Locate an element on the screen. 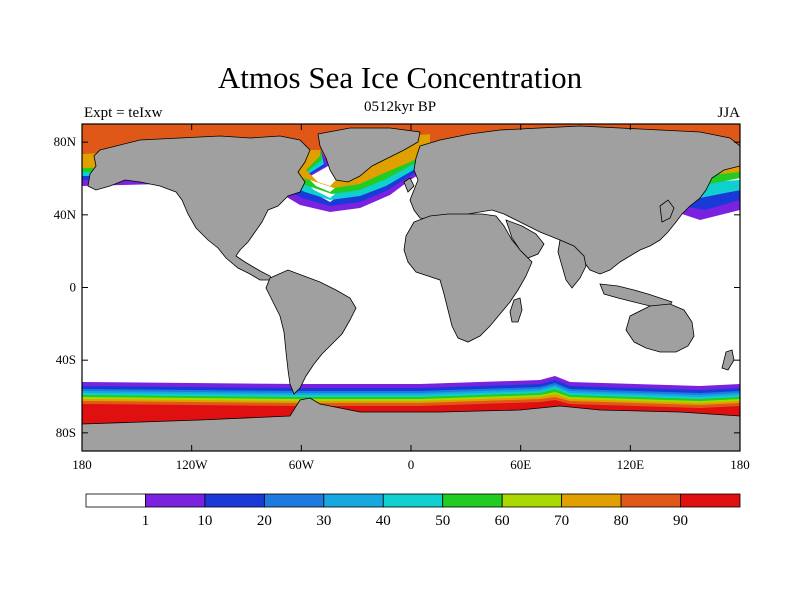 The image size is (800, 600). colorbar-label: 10 is located at coordinates (204, 521).